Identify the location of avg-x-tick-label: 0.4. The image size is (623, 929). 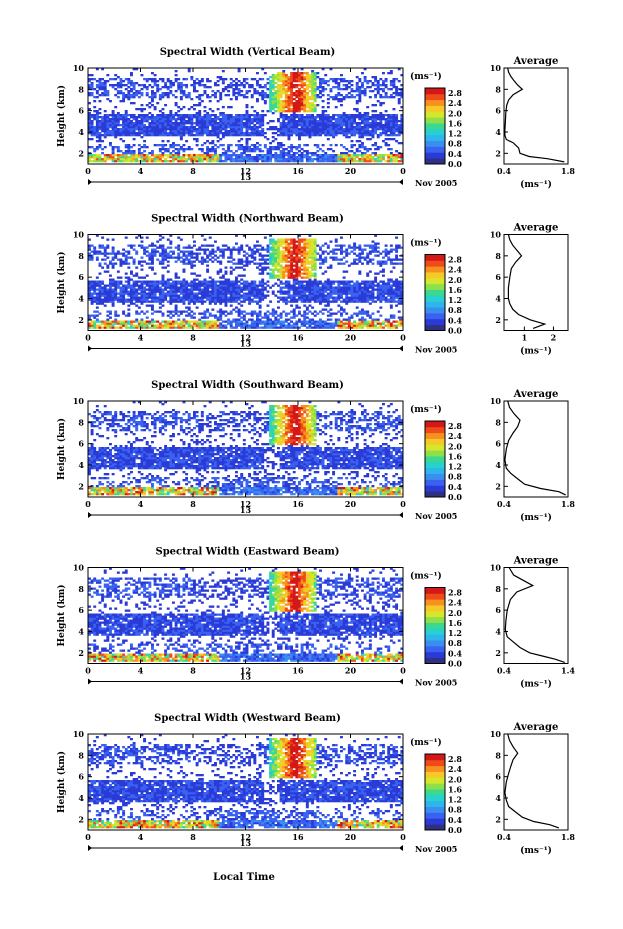
(504, 171).